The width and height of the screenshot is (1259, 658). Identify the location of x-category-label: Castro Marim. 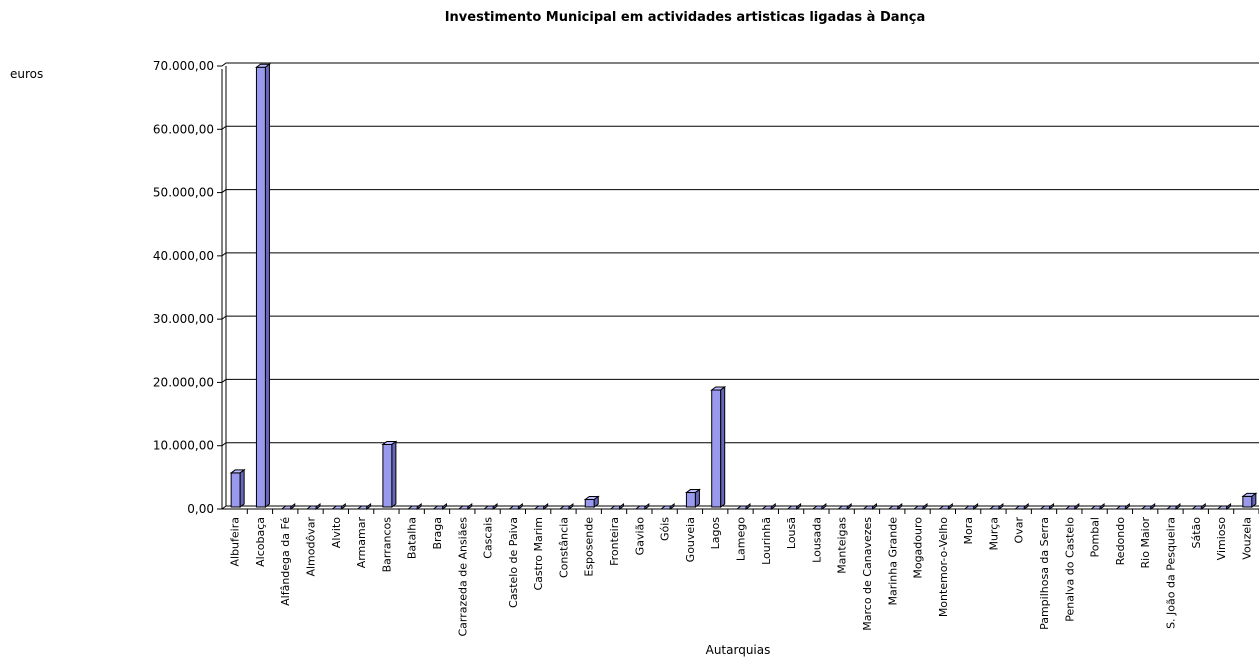
(538, 554).